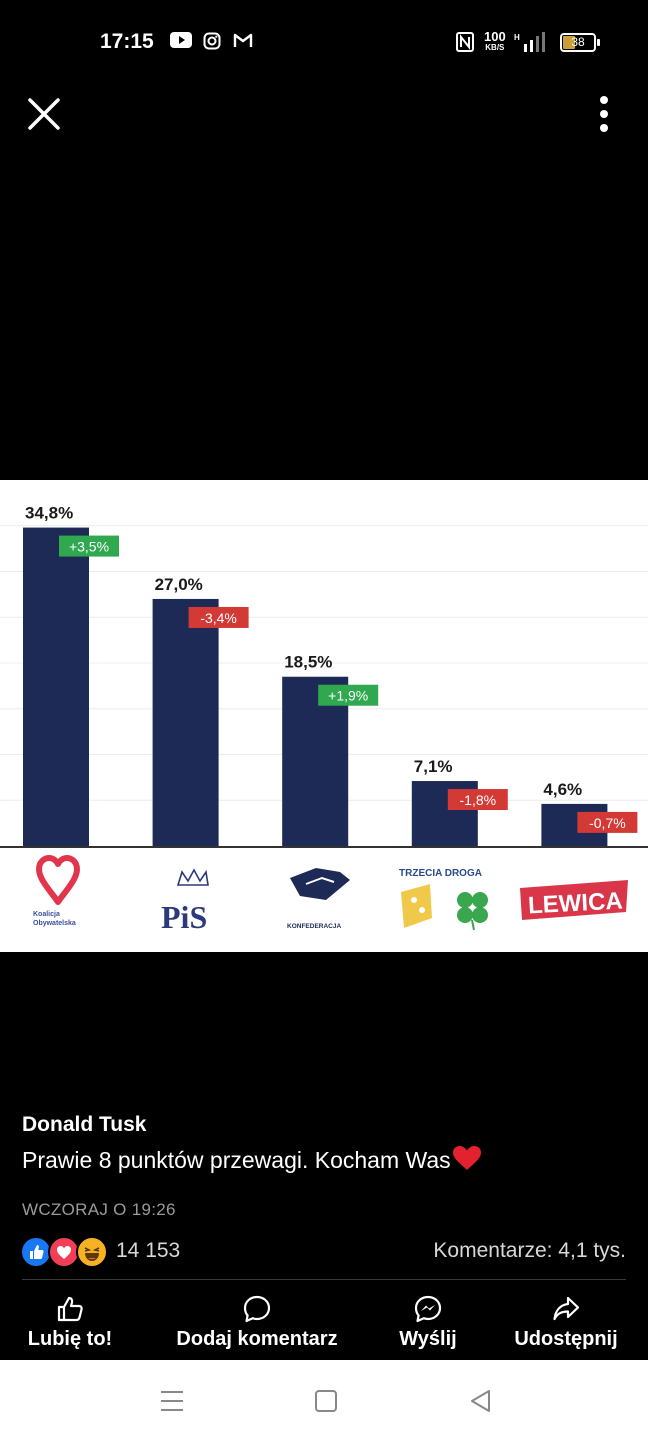  I want to click on close-icon, so click(44, 114).